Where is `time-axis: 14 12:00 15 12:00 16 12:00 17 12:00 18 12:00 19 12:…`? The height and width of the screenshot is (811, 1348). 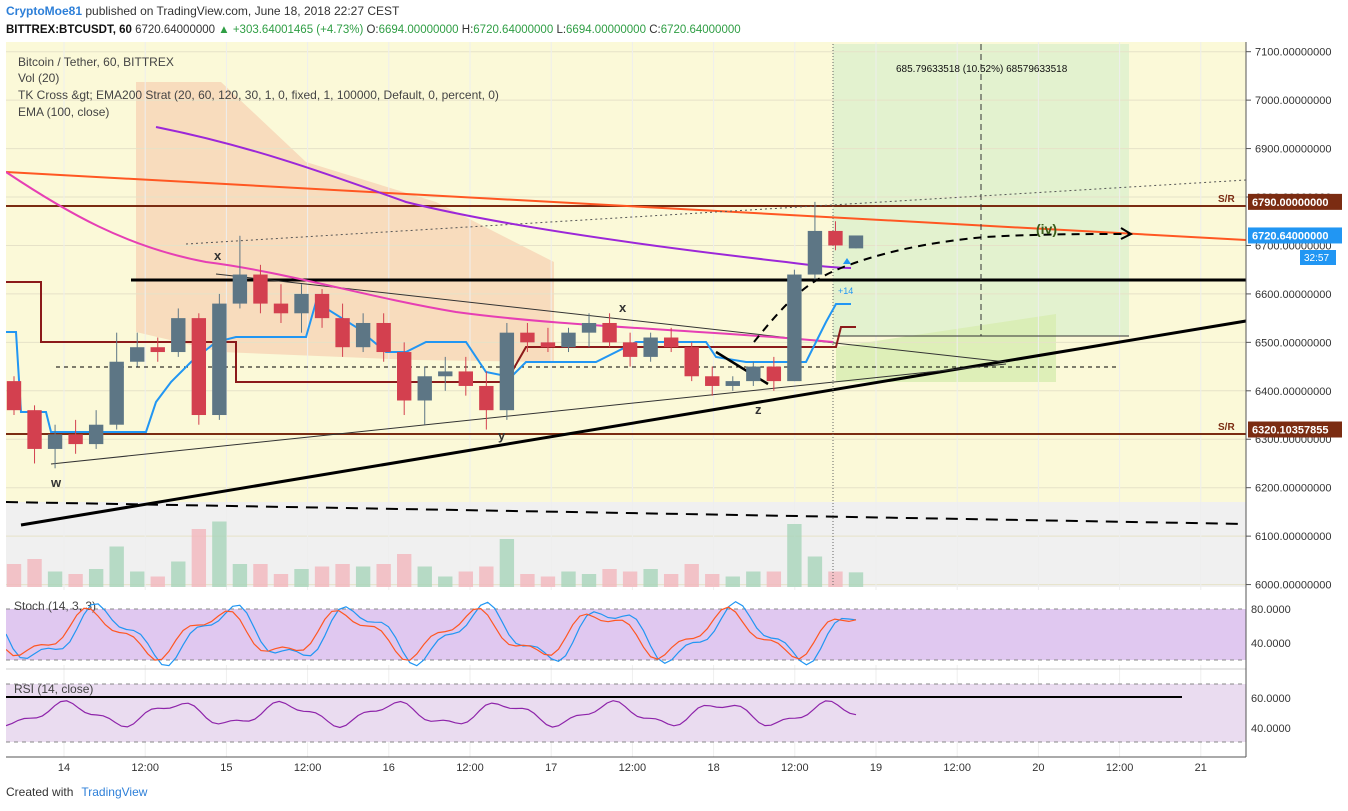
time-axis: 14 12:00 15 12:00 16 12:00 17 12:00 18 12:00 19 12:… is located at coordinates (632, 768).